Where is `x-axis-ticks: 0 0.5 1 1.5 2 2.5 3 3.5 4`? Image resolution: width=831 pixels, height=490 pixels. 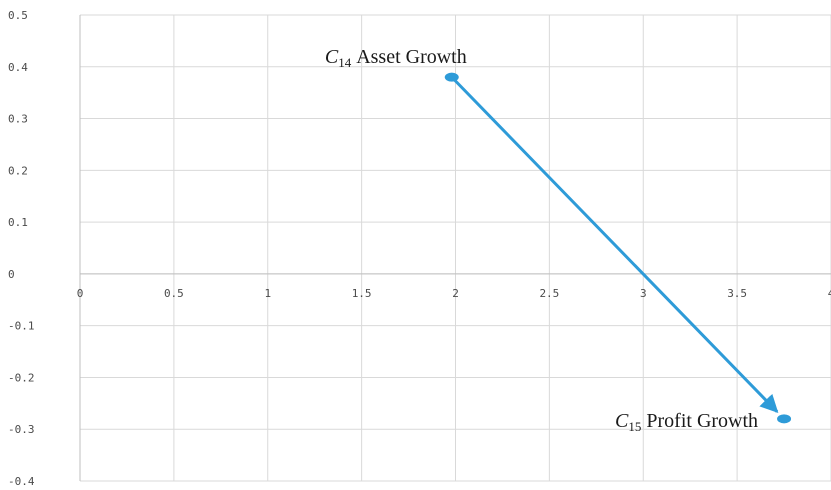 x-axis-ticks: 0 0.5 1 1.5 2 2.5 3 3.5 4 is located at coordinates (454, 293).